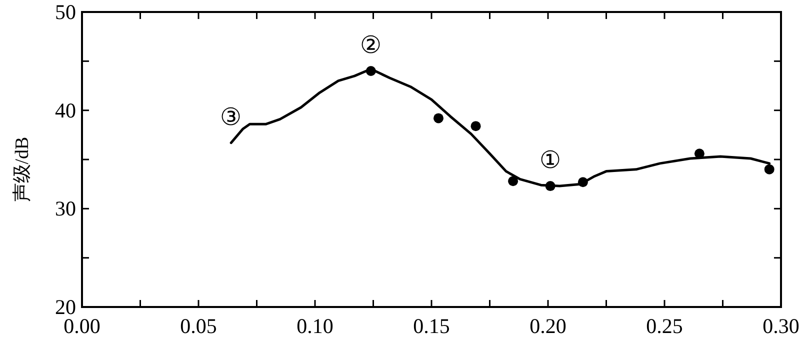  Describe the element at coordinates (65, 208) in the screenshot. I see `y-tick-label: 30` at that location.